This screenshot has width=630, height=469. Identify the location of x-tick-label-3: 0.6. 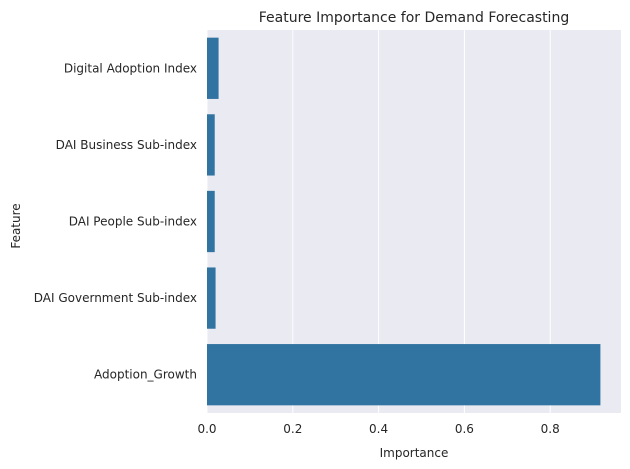
(464, 429).